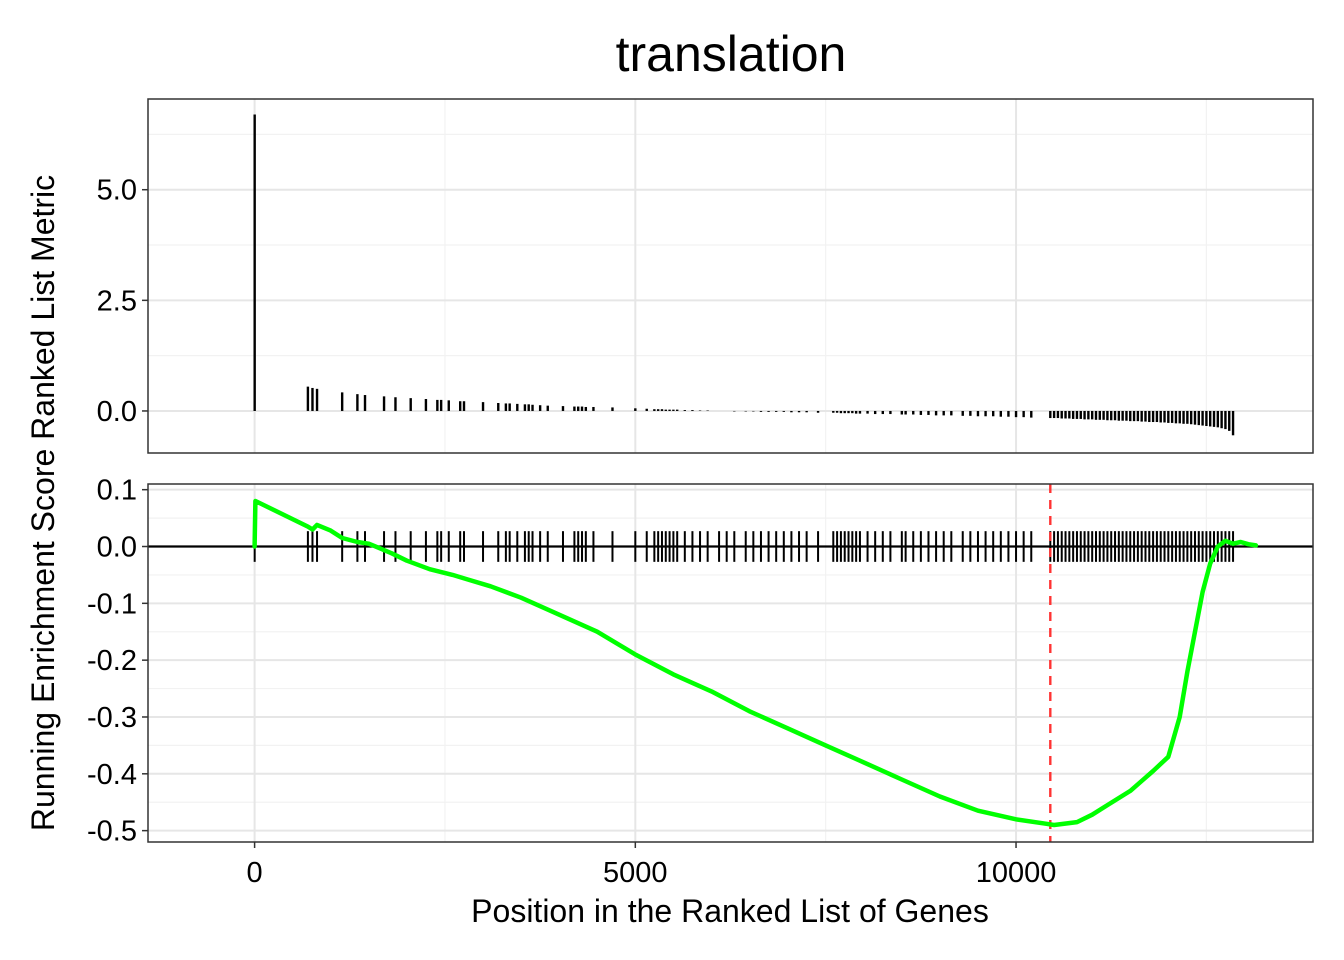 This screenshot has height=960, width=1344. What do you see at coordinates (117, 301) in the screenshot?
I see `y-tick-label: 2.5` at bounding box center [117, 301].